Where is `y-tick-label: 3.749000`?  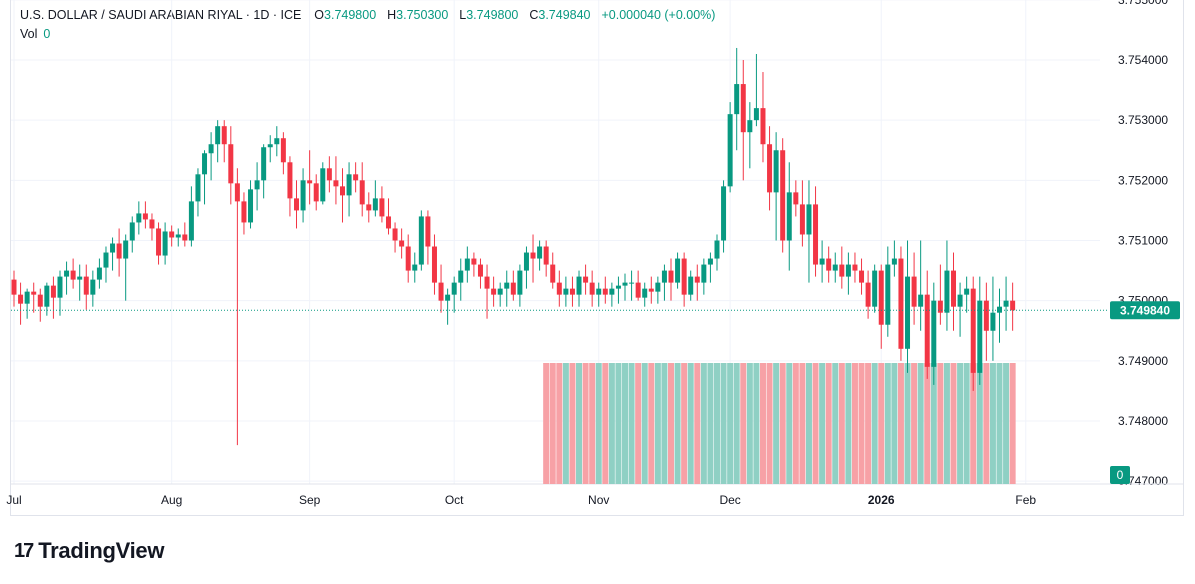 y-tick-label: 3.749000 is located at coordinates (1143, 361).